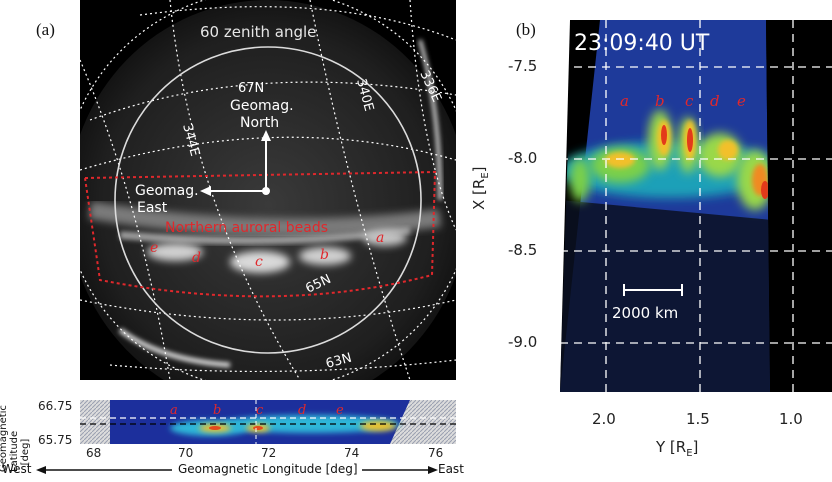  Describe the element at coordinates (196, 258) in the screenshot. I see `bead-d: d` at that location.